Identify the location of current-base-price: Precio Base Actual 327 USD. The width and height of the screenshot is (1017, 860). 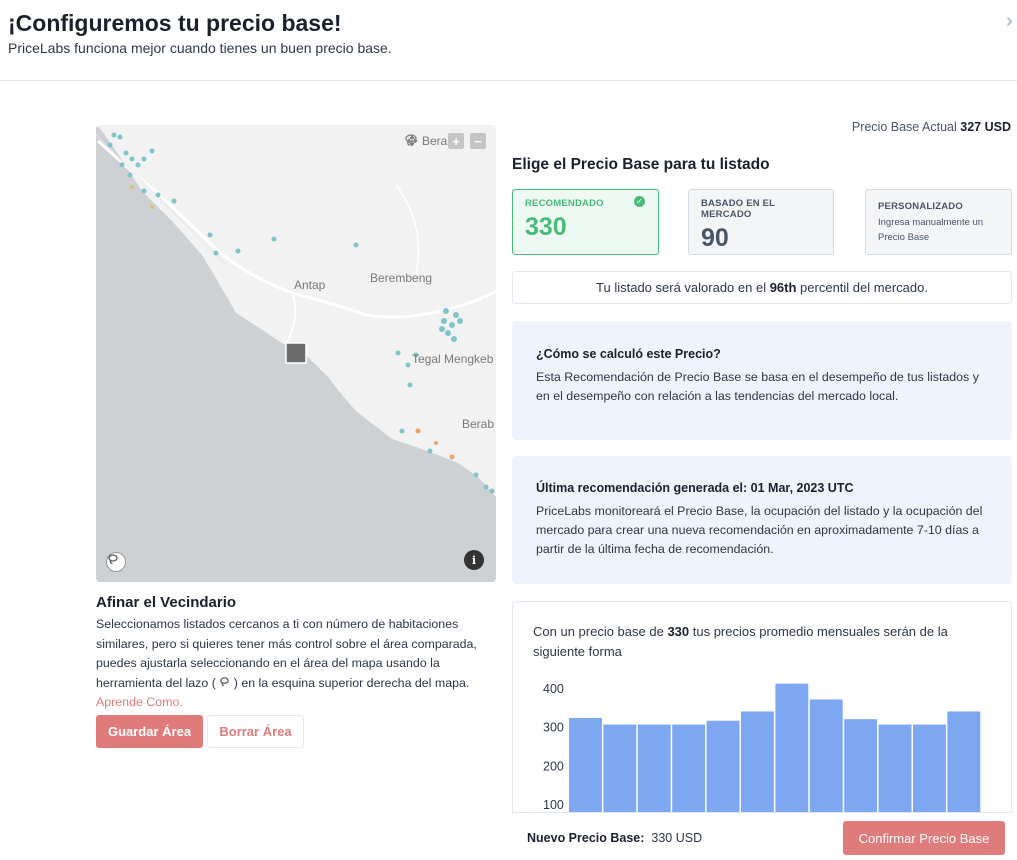
(931, 127).